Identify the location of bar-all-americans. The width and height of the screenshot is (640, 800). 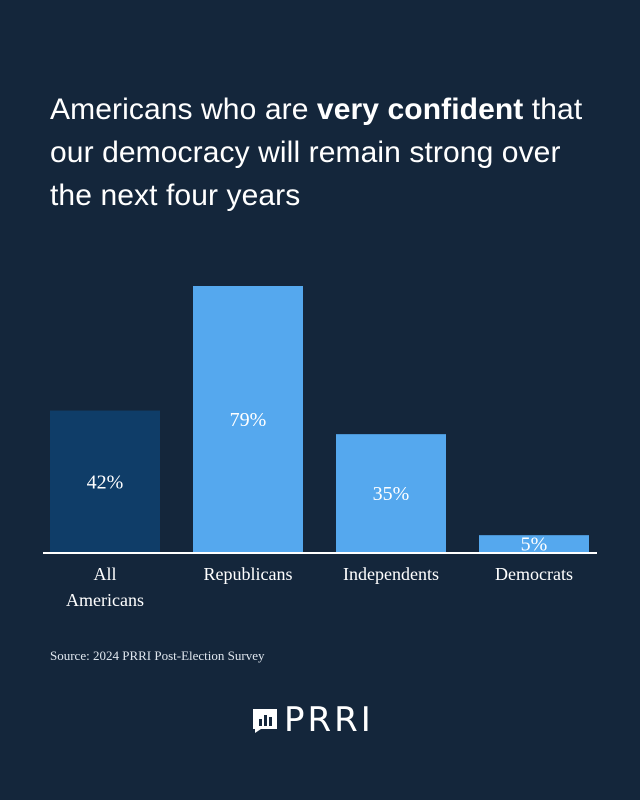
(105, 481).